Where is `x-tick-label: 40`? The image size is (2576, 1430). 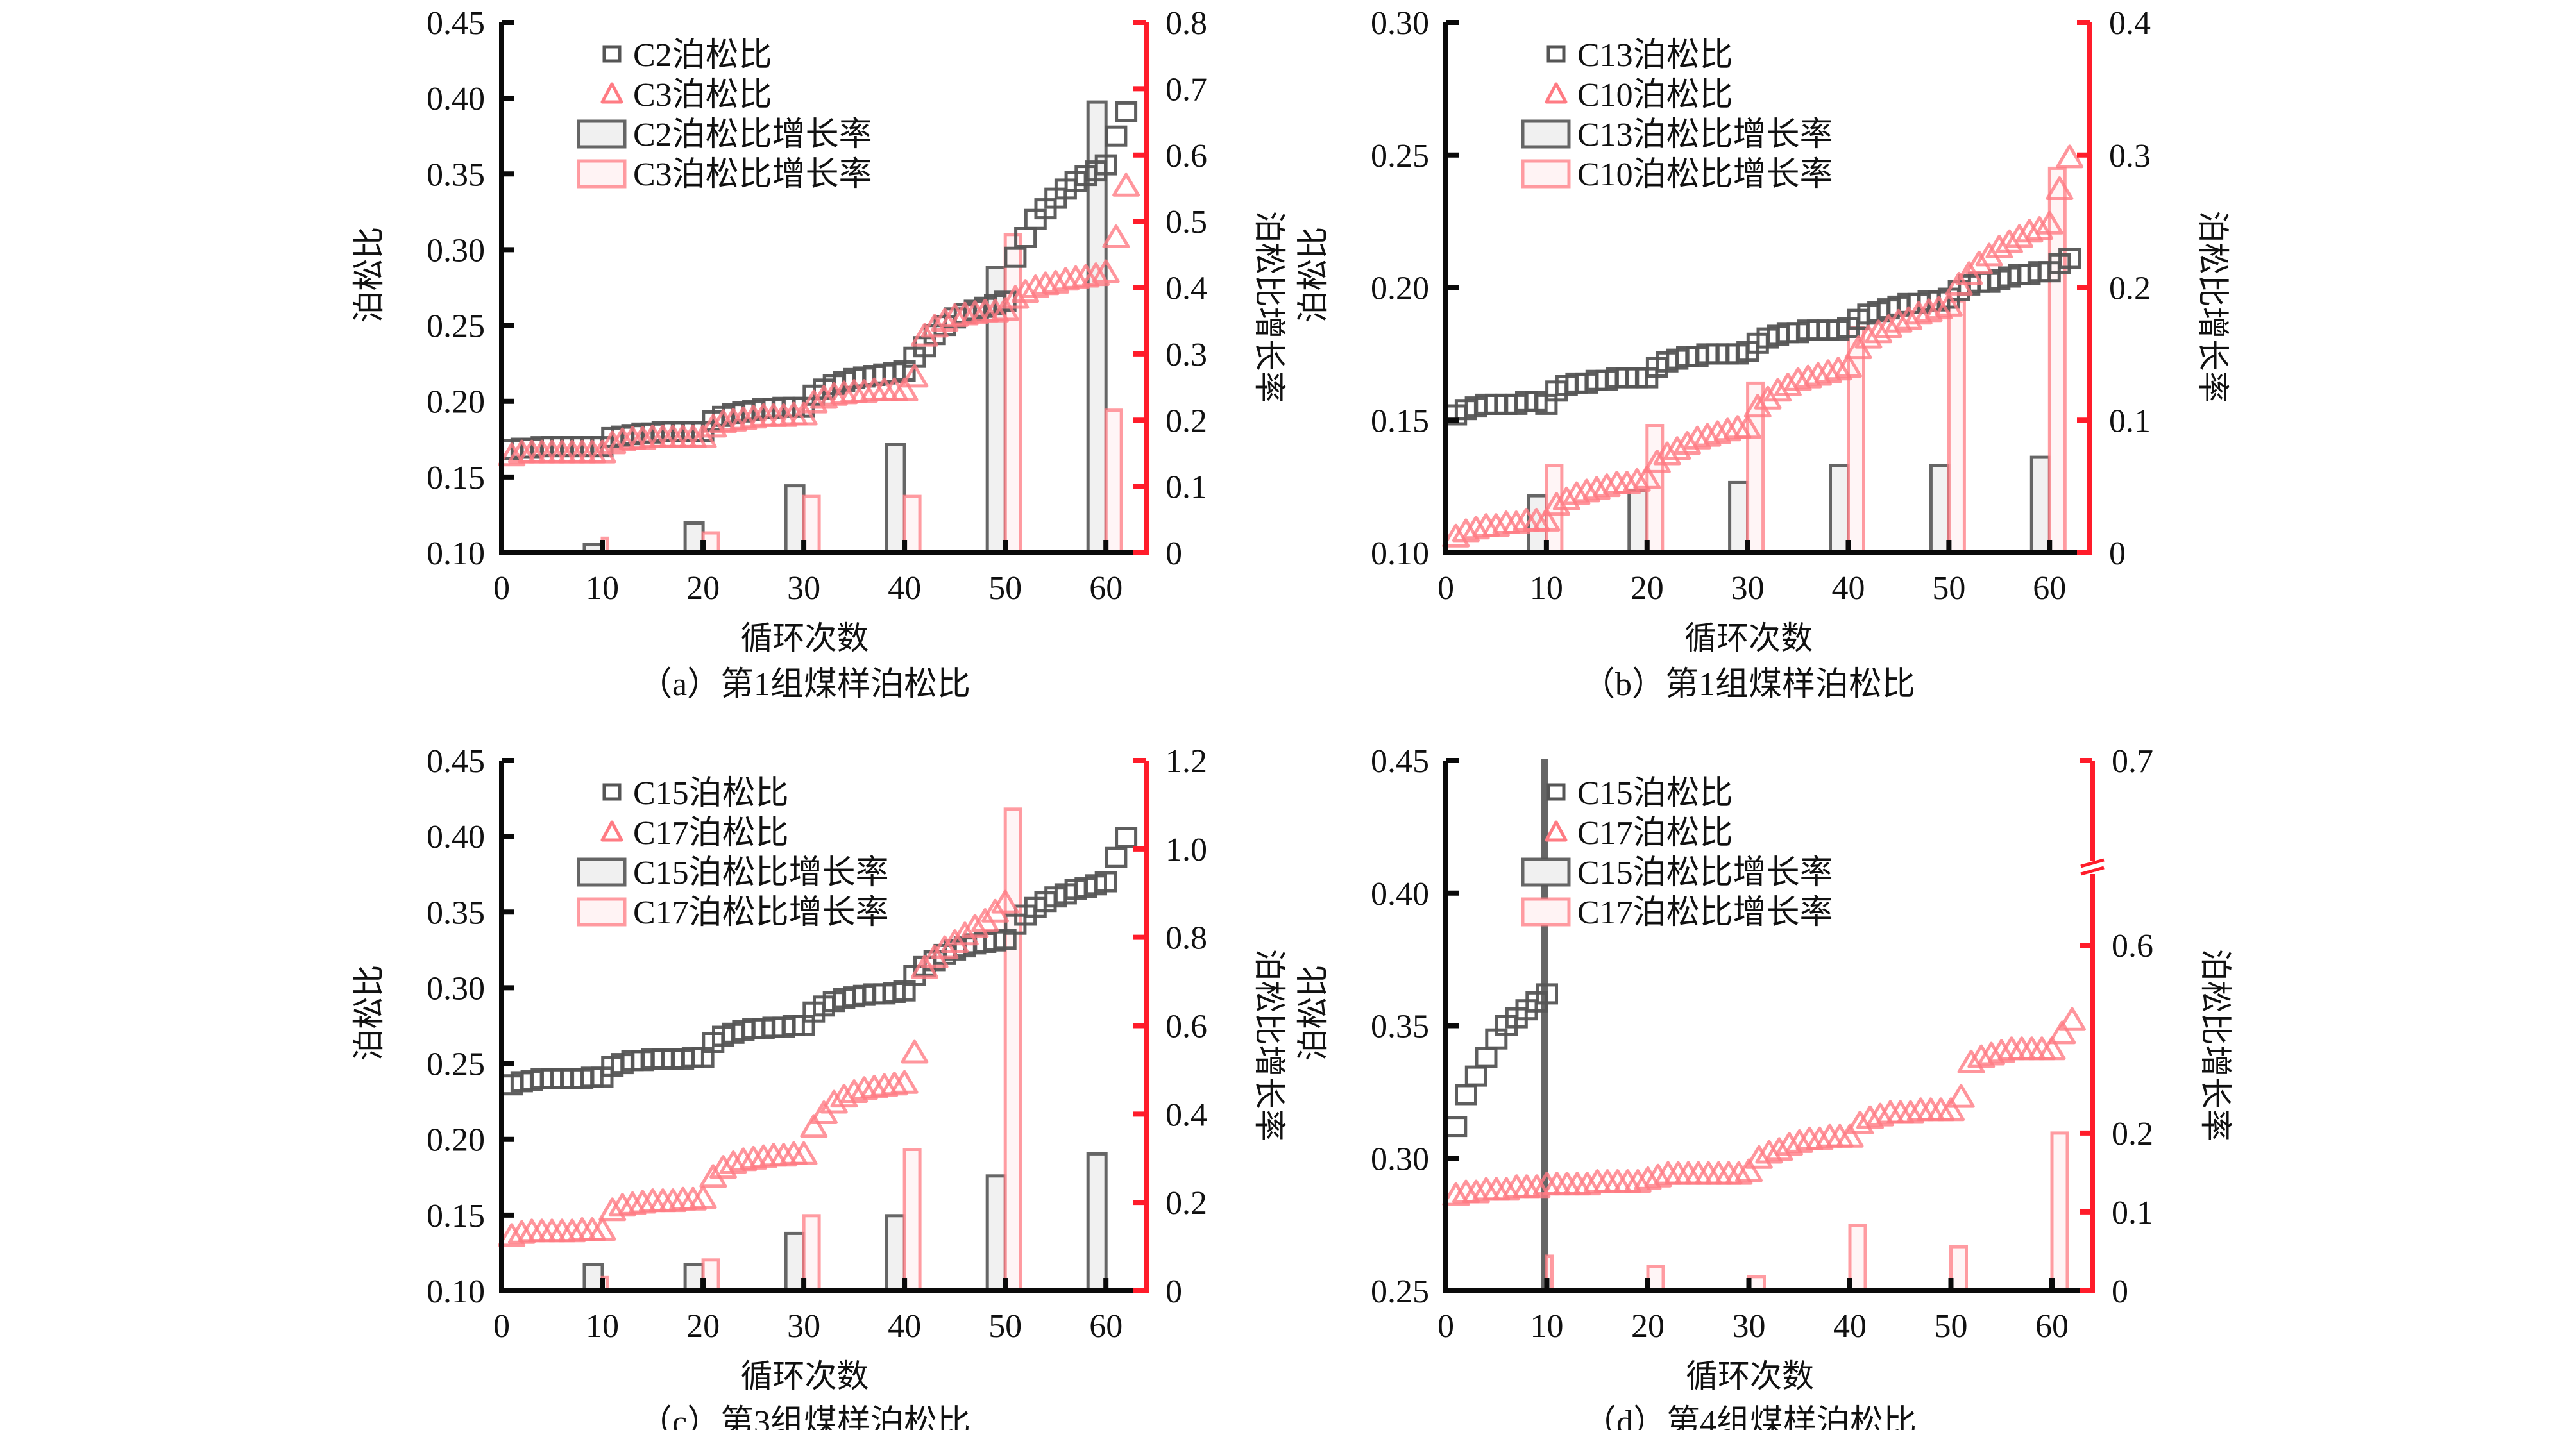
x-tick-label: 40 is located at coordinates (904, 588).